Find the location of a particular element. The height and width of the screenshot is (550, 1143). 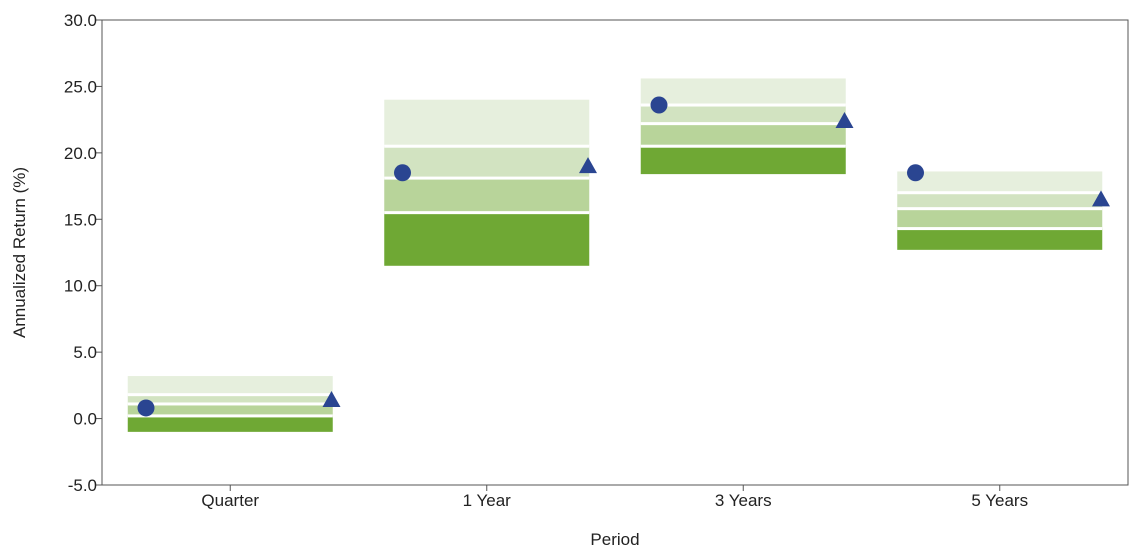

y-axis: -5.0 0.0 5.0 10.0 15.0 20.0 25.0 30.0 is located at coordinates (83, 253).